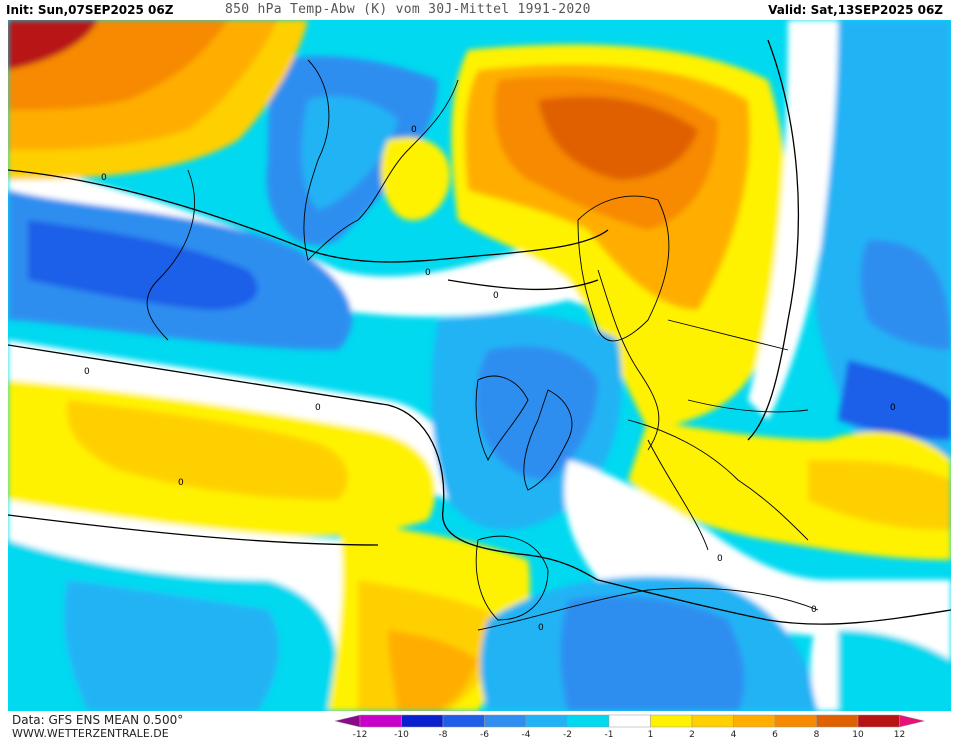  Describe the element at coordinates (484, 734) in the screenshot. I see `legend-tick-label: -6` at that location.